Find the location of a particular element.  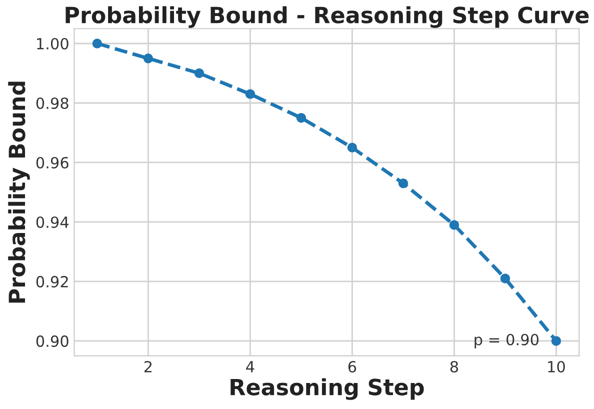

x-axis-title: Reasoning Step is located at coordinates (327, 389).